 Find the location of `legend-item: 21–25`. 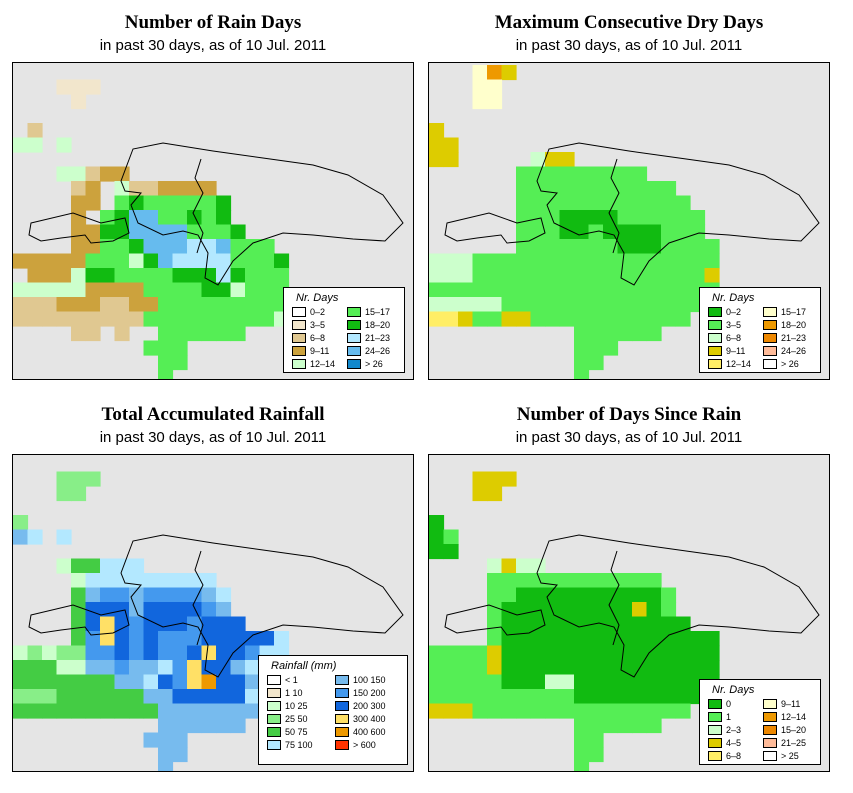

legend-item: 21–25 is located at coordinates (784, 743).